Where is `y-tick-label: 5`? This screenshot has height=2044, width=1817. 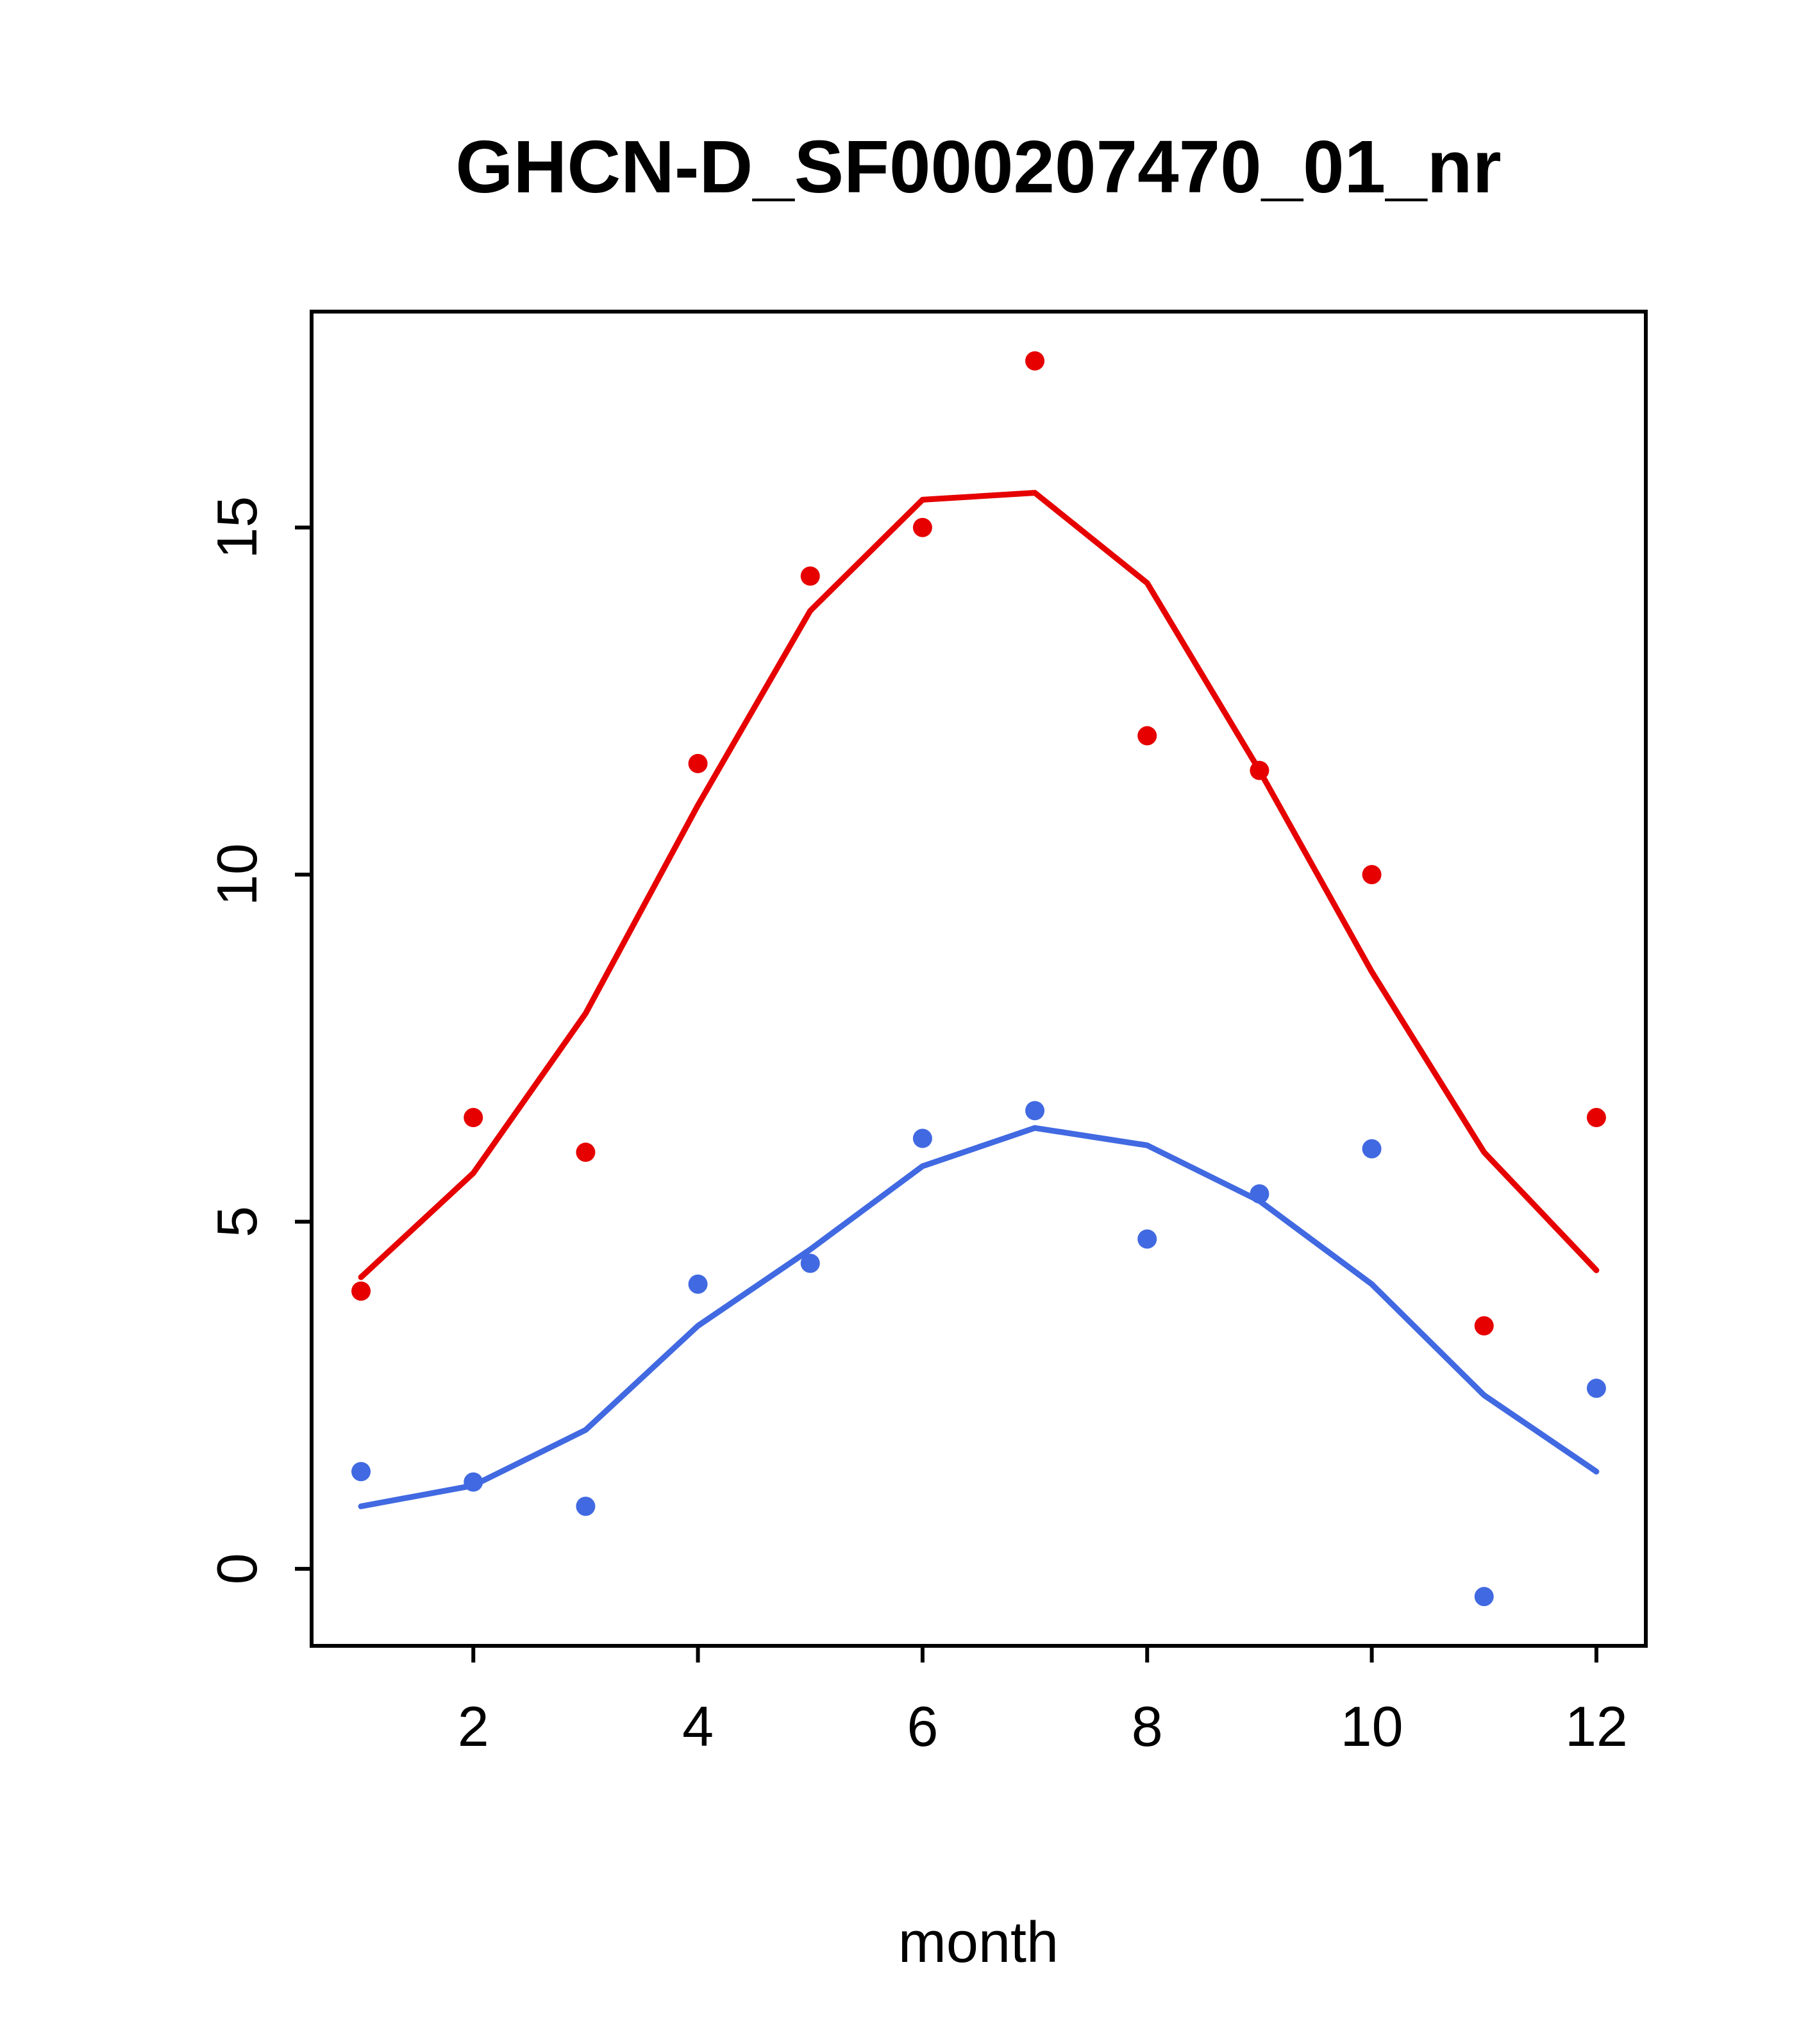
y-tick-label: 5 is located at coordinates (237, 1222).